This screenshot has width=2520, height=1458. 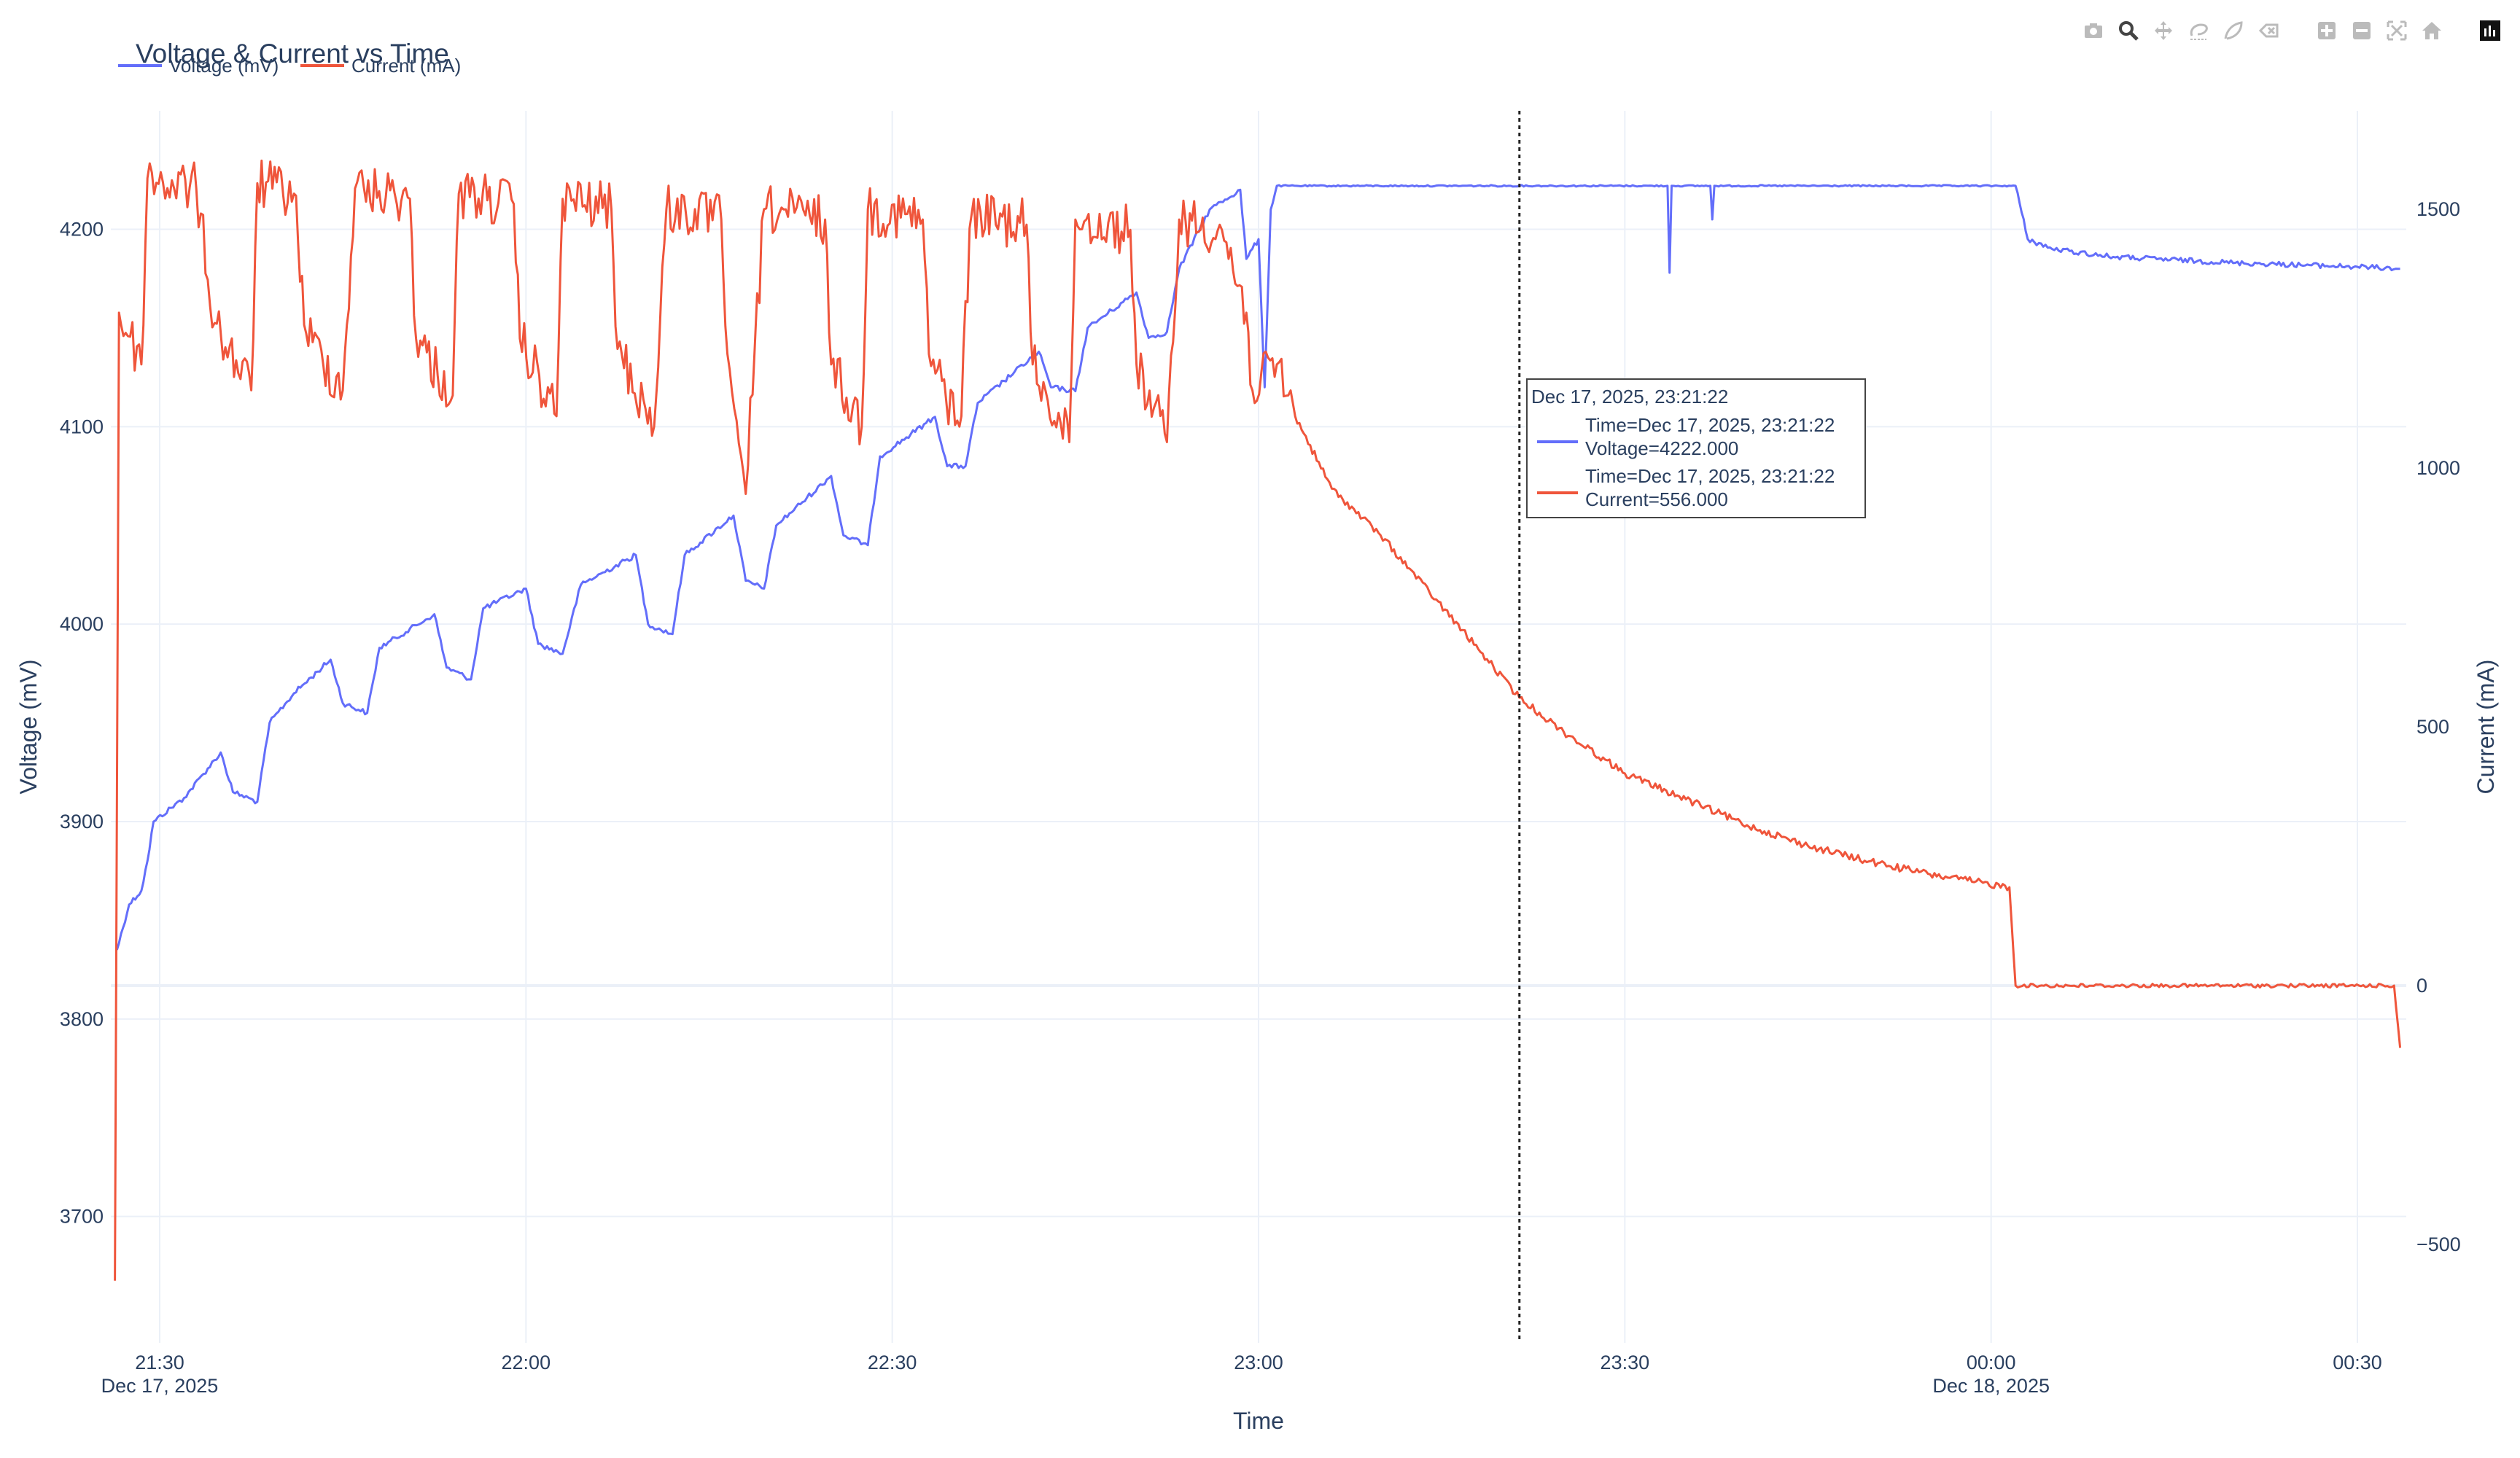 What do you see at coordinates (2438, 1244) in the screenshot?
I see `y2-tick-label: −500` at bounding box center [2438, 1244].